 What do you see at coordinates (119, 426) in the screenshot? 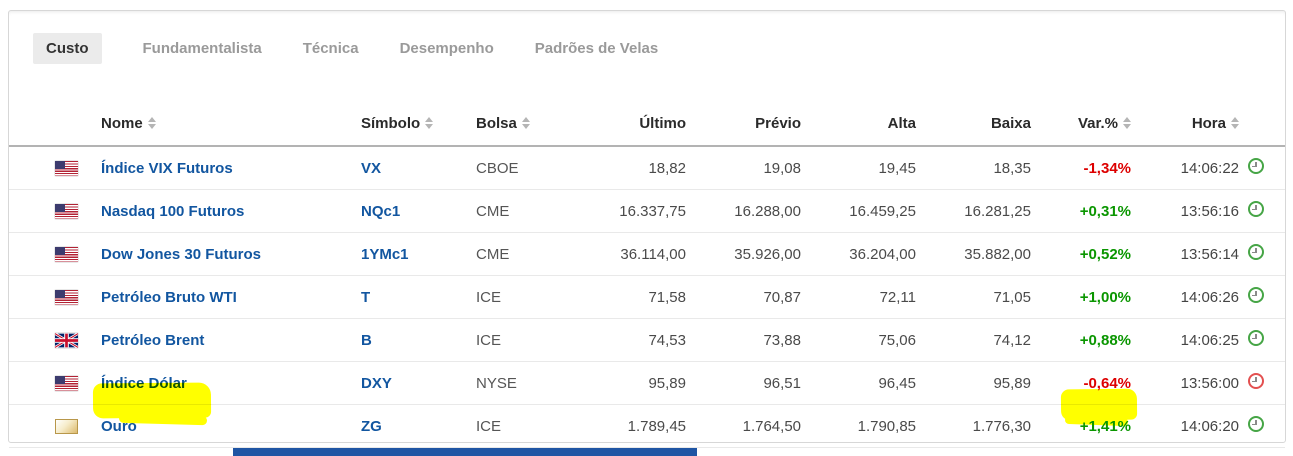
I see `instrument-link: Ouro` at bounding box center [119, 426].